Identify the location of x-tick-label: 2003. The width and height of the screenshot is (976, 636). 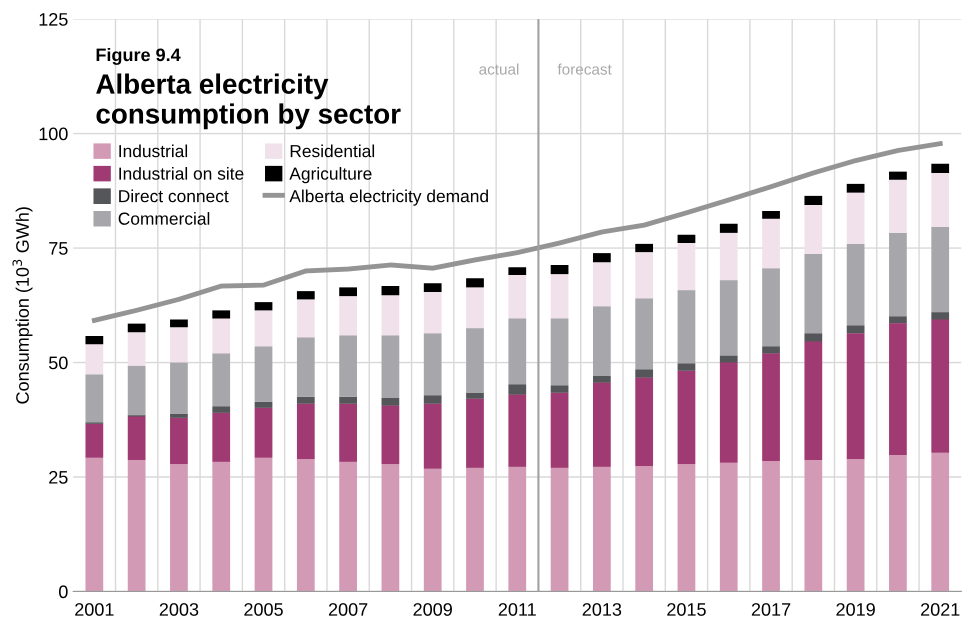
(179, 609).